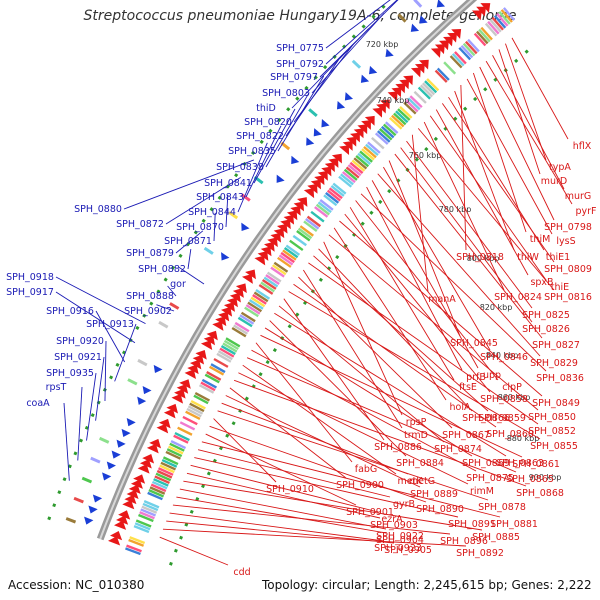  Describe the element at coordinates (496, 537) in the screenshot. I see `right-gene-label: SPH_0885` at that location.